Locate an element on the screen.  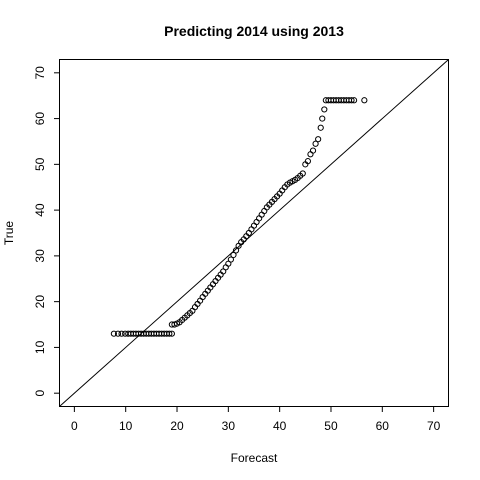
y-tick-label: 20 is located at coordinates (40, 302).